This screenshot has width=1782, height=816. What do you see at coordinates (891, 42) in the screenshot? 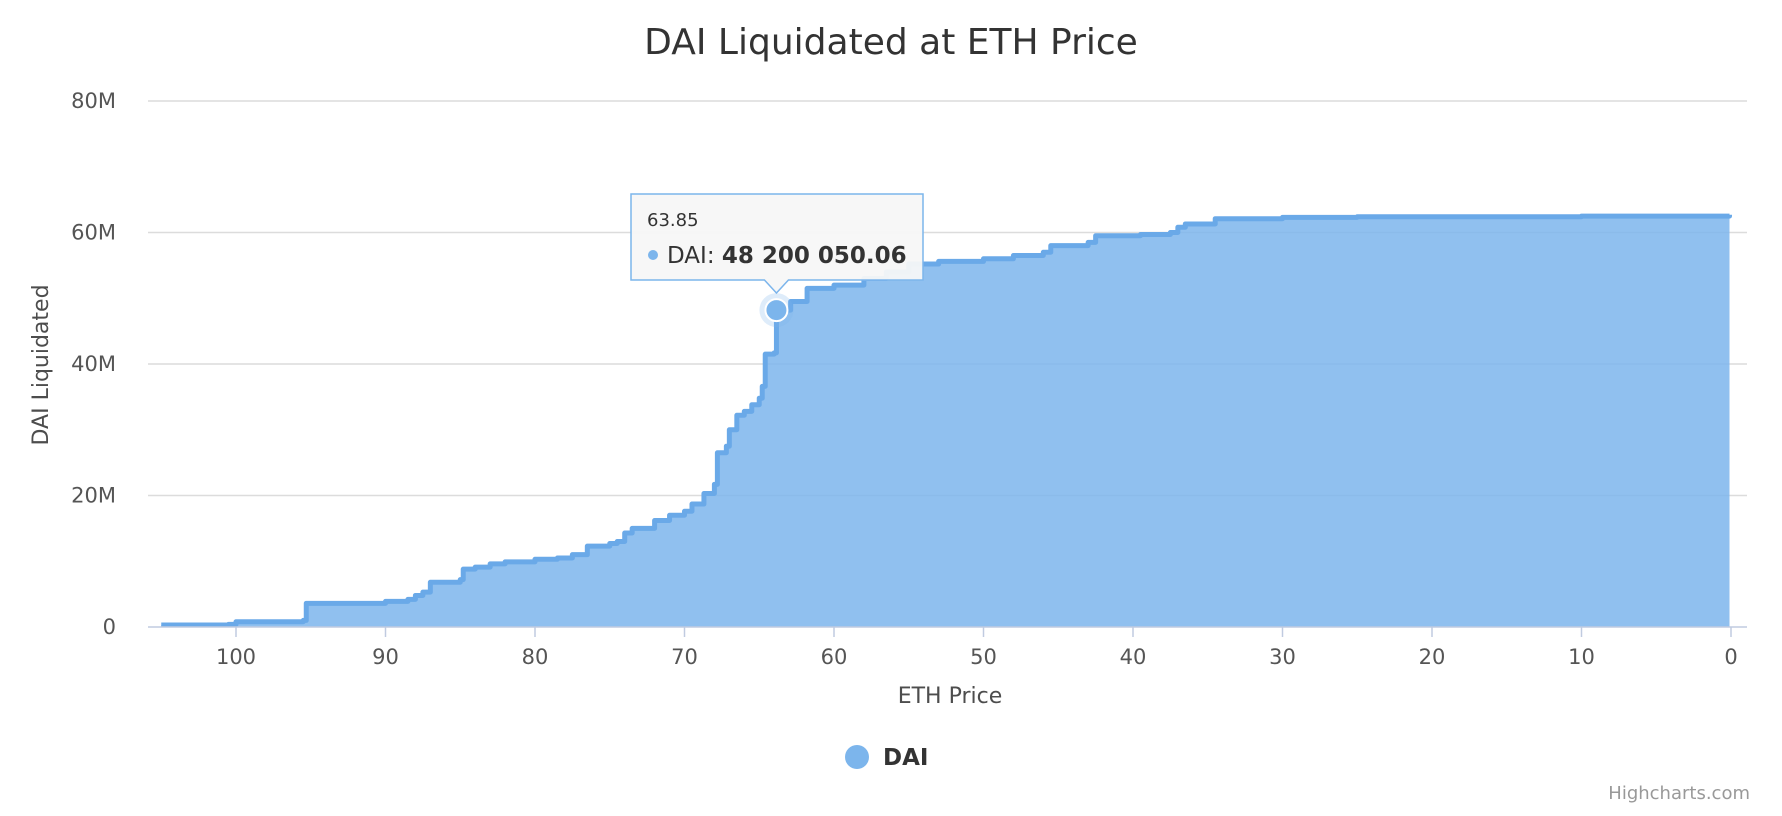
I see `chart-title: DAI Liquidated at ETH Price` at bounding box center [891, 42].